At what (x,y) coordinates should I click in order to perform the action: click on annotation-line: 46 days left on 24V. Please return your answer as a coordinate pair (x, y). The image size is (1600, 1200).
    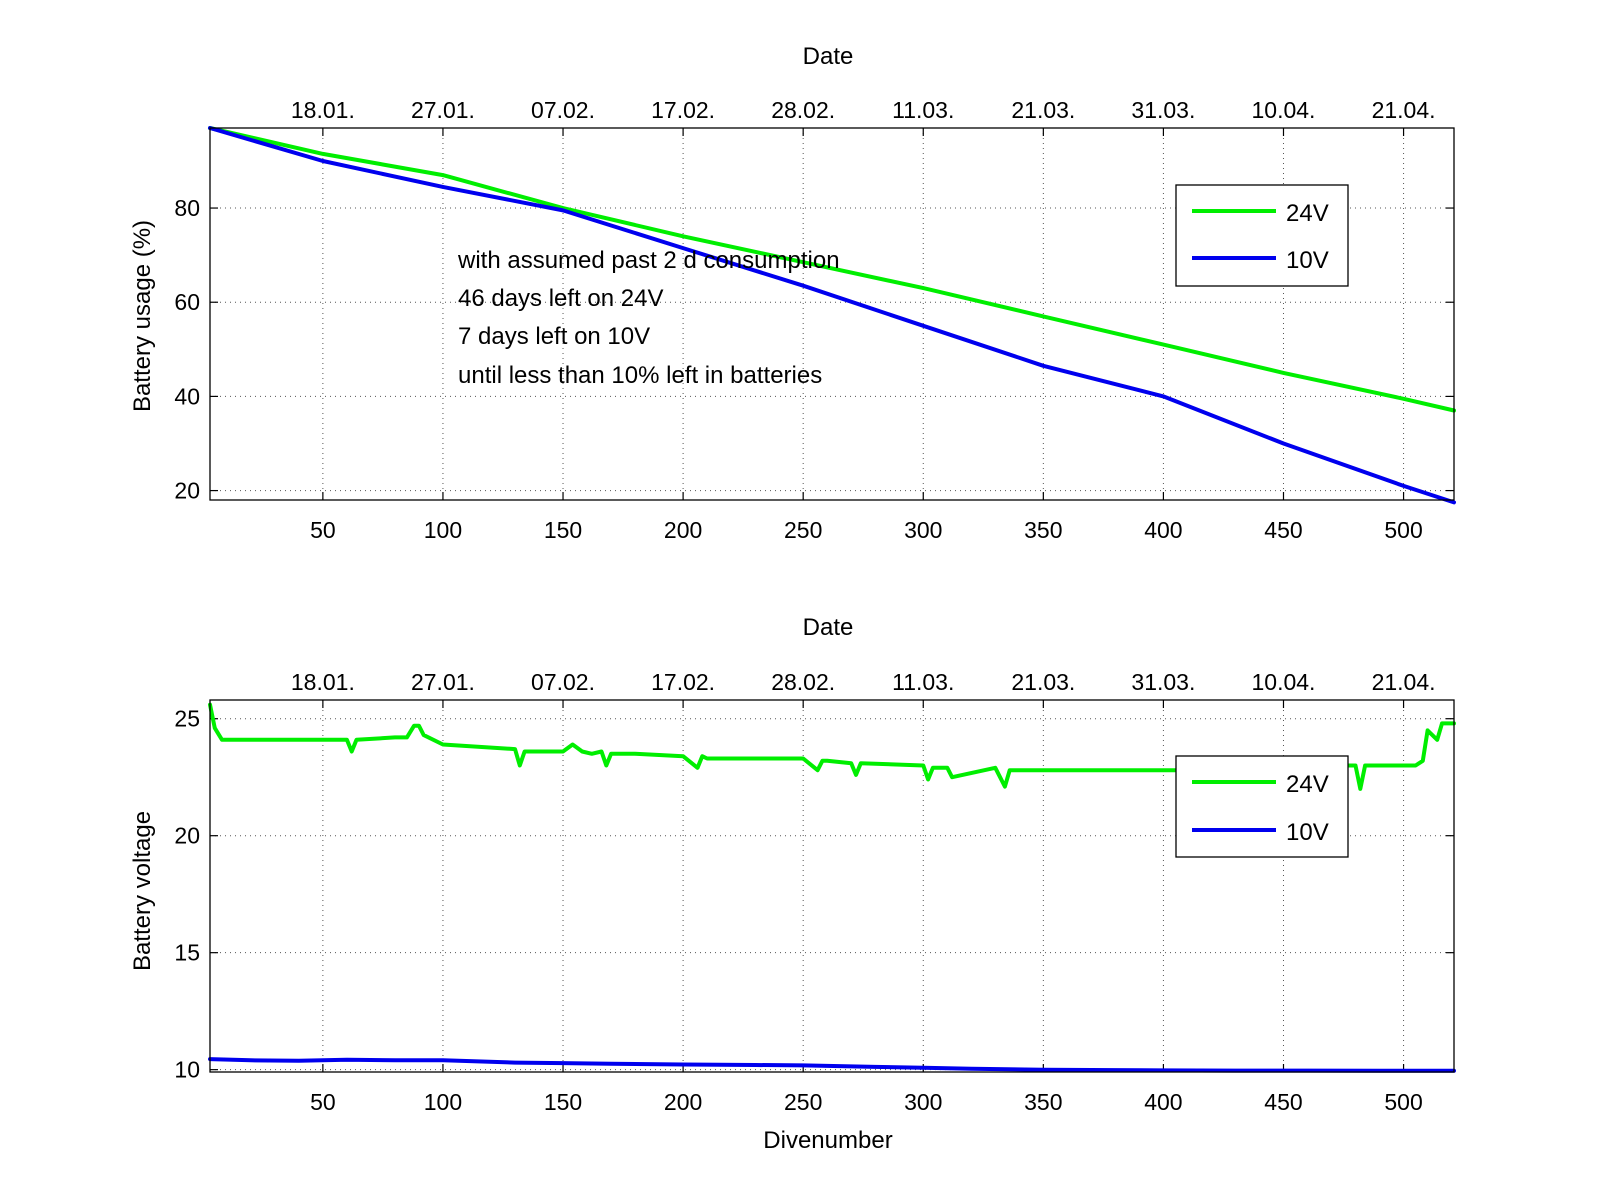
    Looking at the image, I should click on (560, 298).